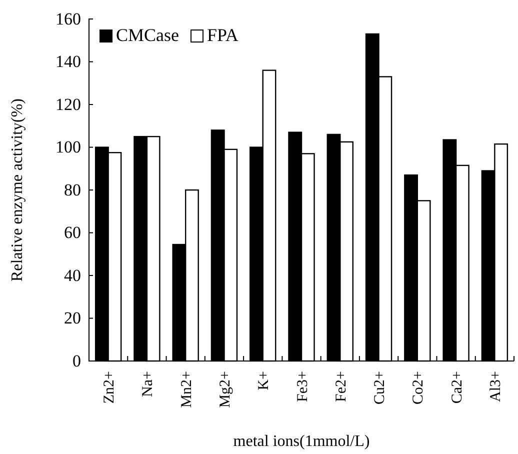  Describe the element at coordinates (341, 386) in the screenshot. I see `x-tick-label: Fe2+` at that location.